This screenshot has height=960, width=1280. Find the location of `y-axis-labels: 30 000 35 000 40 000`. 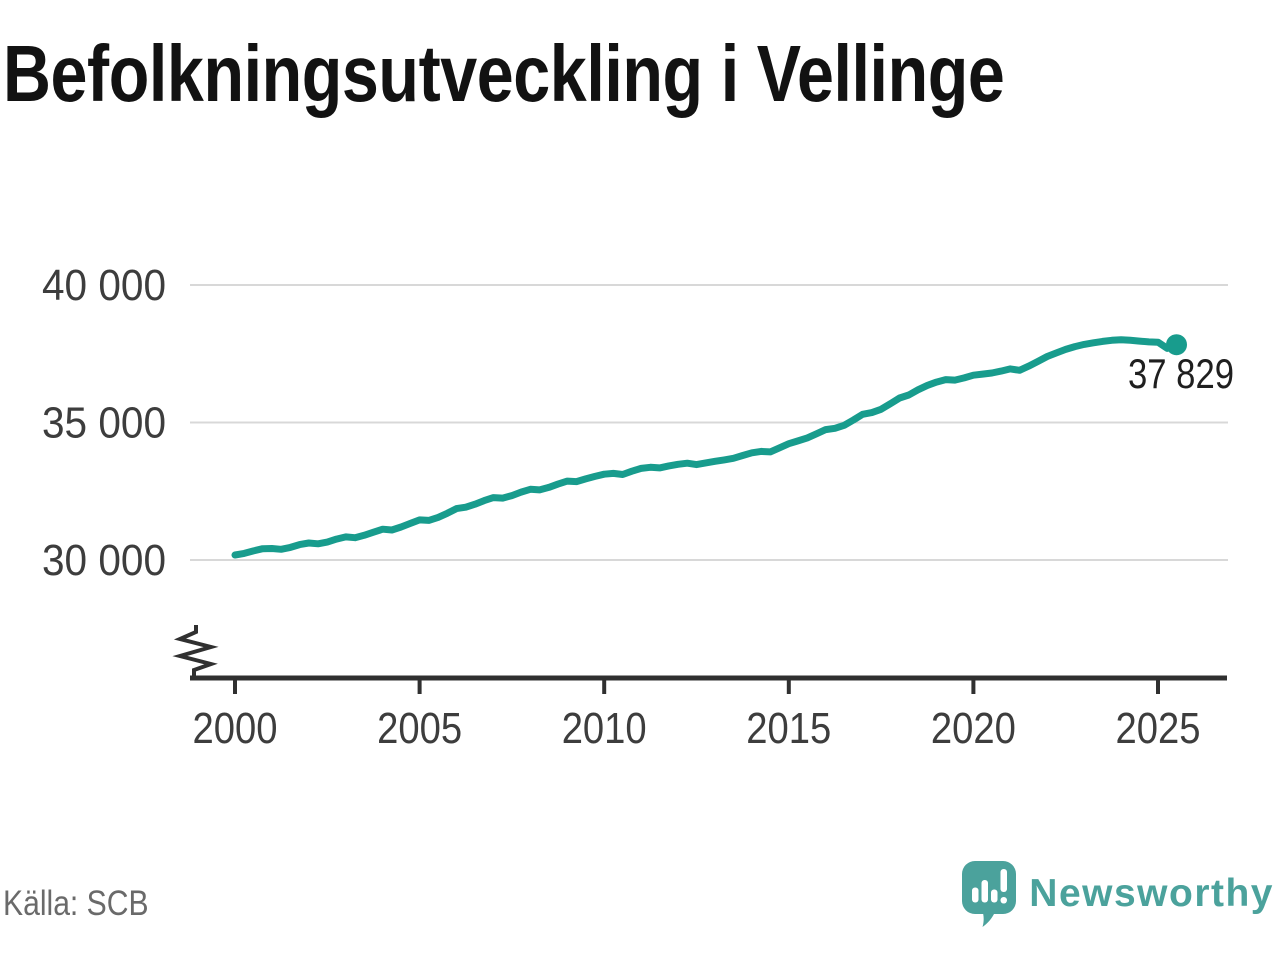

y-axis-labels: 30 000 35 000 40 000 is located at coordinates (104, 423).